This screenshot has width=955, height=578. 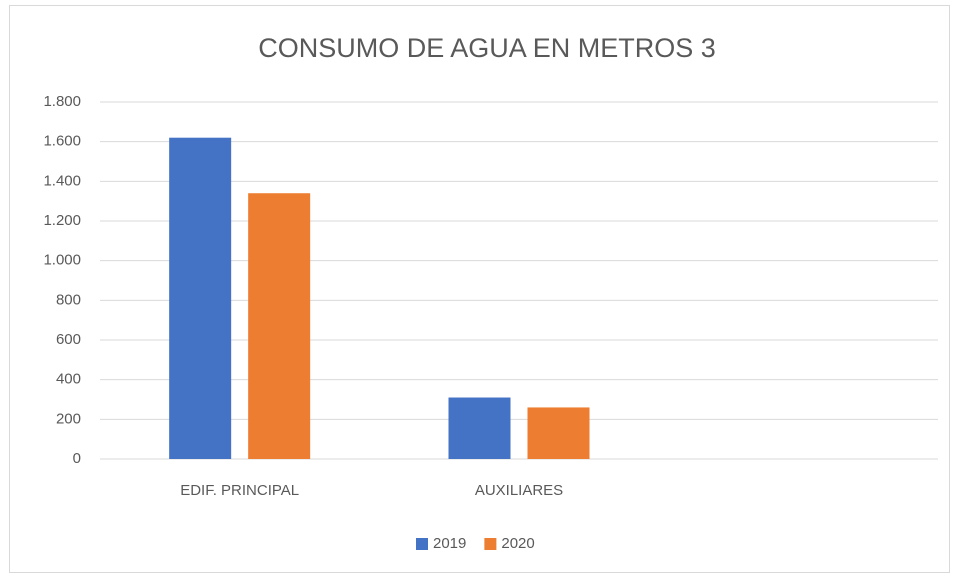 What do you see at coordinates (449, 543) in the screenshot?
I see `legend-label: 2019` at bounding box center [449, 543].